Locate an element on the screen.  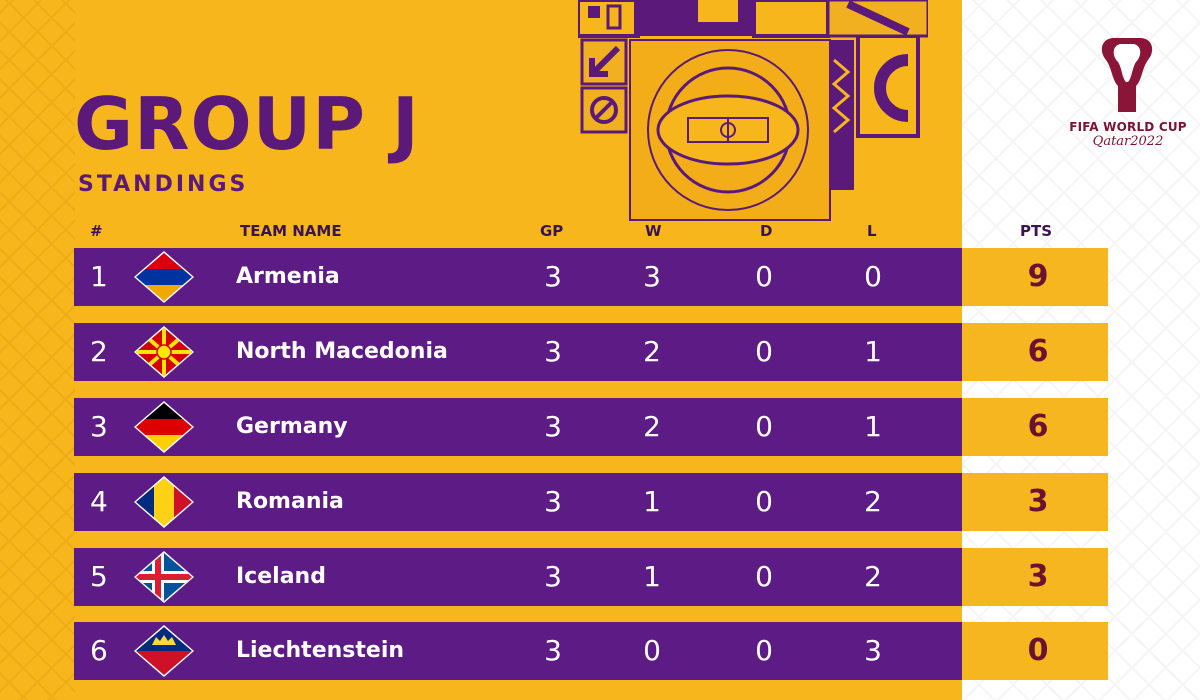
wins: 3 is located at coordinates (652, 276).